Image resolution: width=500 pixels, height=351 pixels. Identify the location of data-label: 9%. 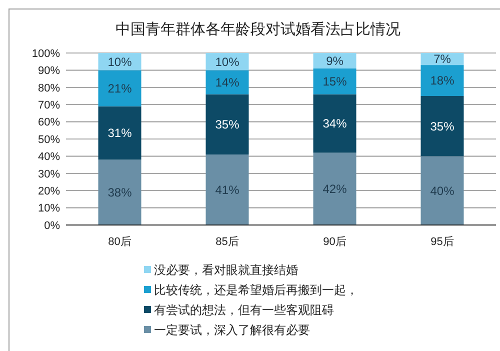
(335, 61).